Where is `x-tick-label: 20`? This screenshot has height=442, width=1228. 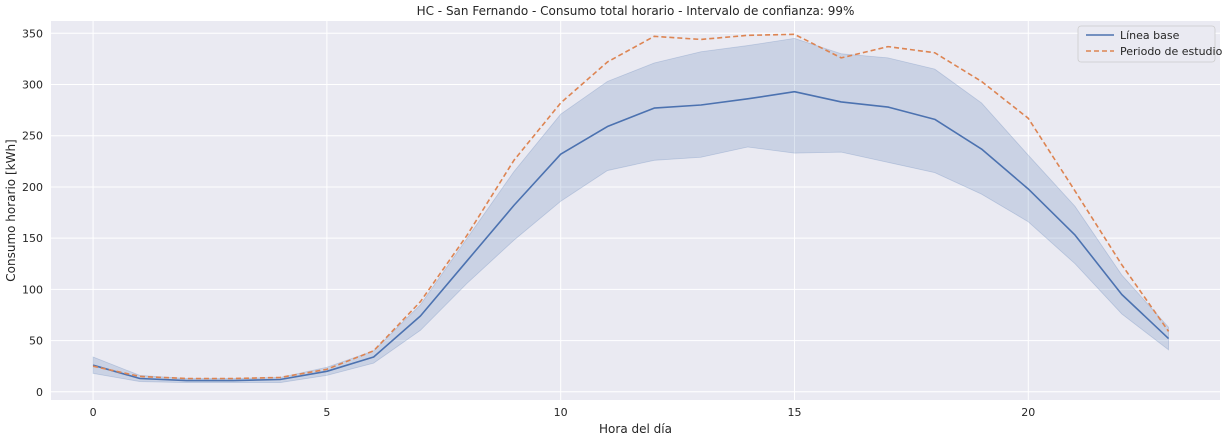
x-tick-label: 20 is located at coordinates (1028, 412).